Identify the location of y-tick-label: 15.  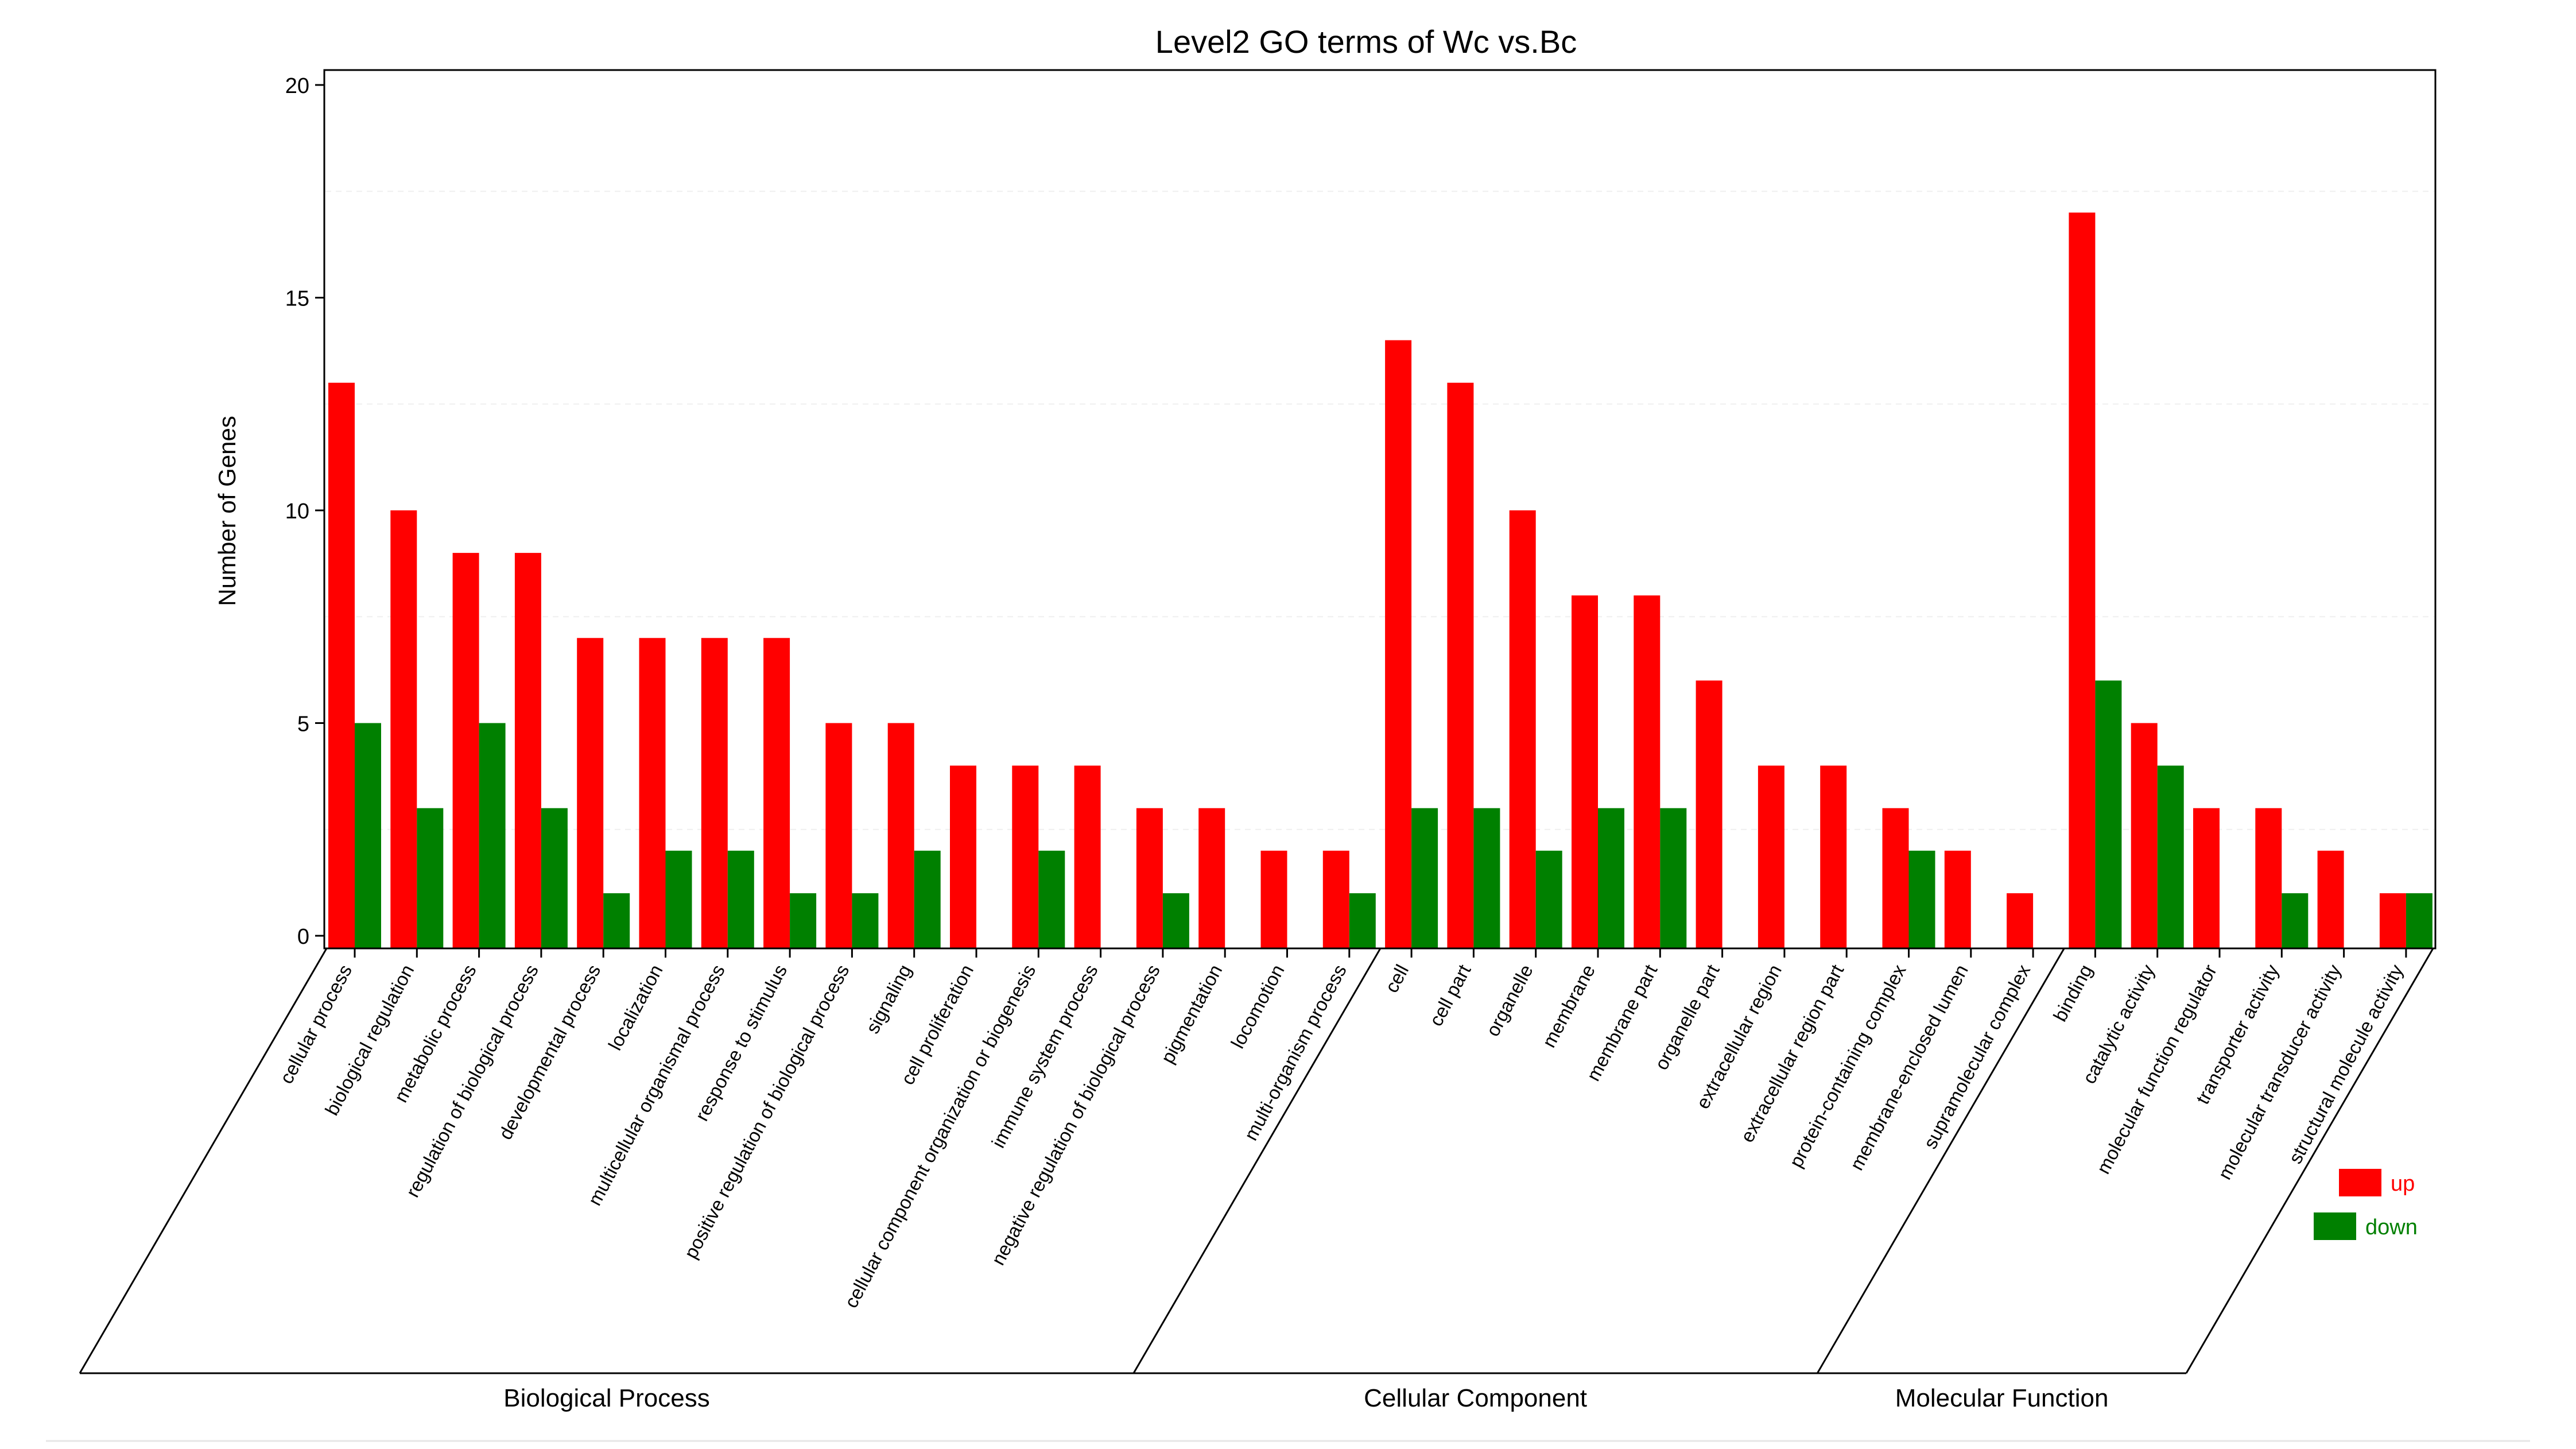
(297, 299).